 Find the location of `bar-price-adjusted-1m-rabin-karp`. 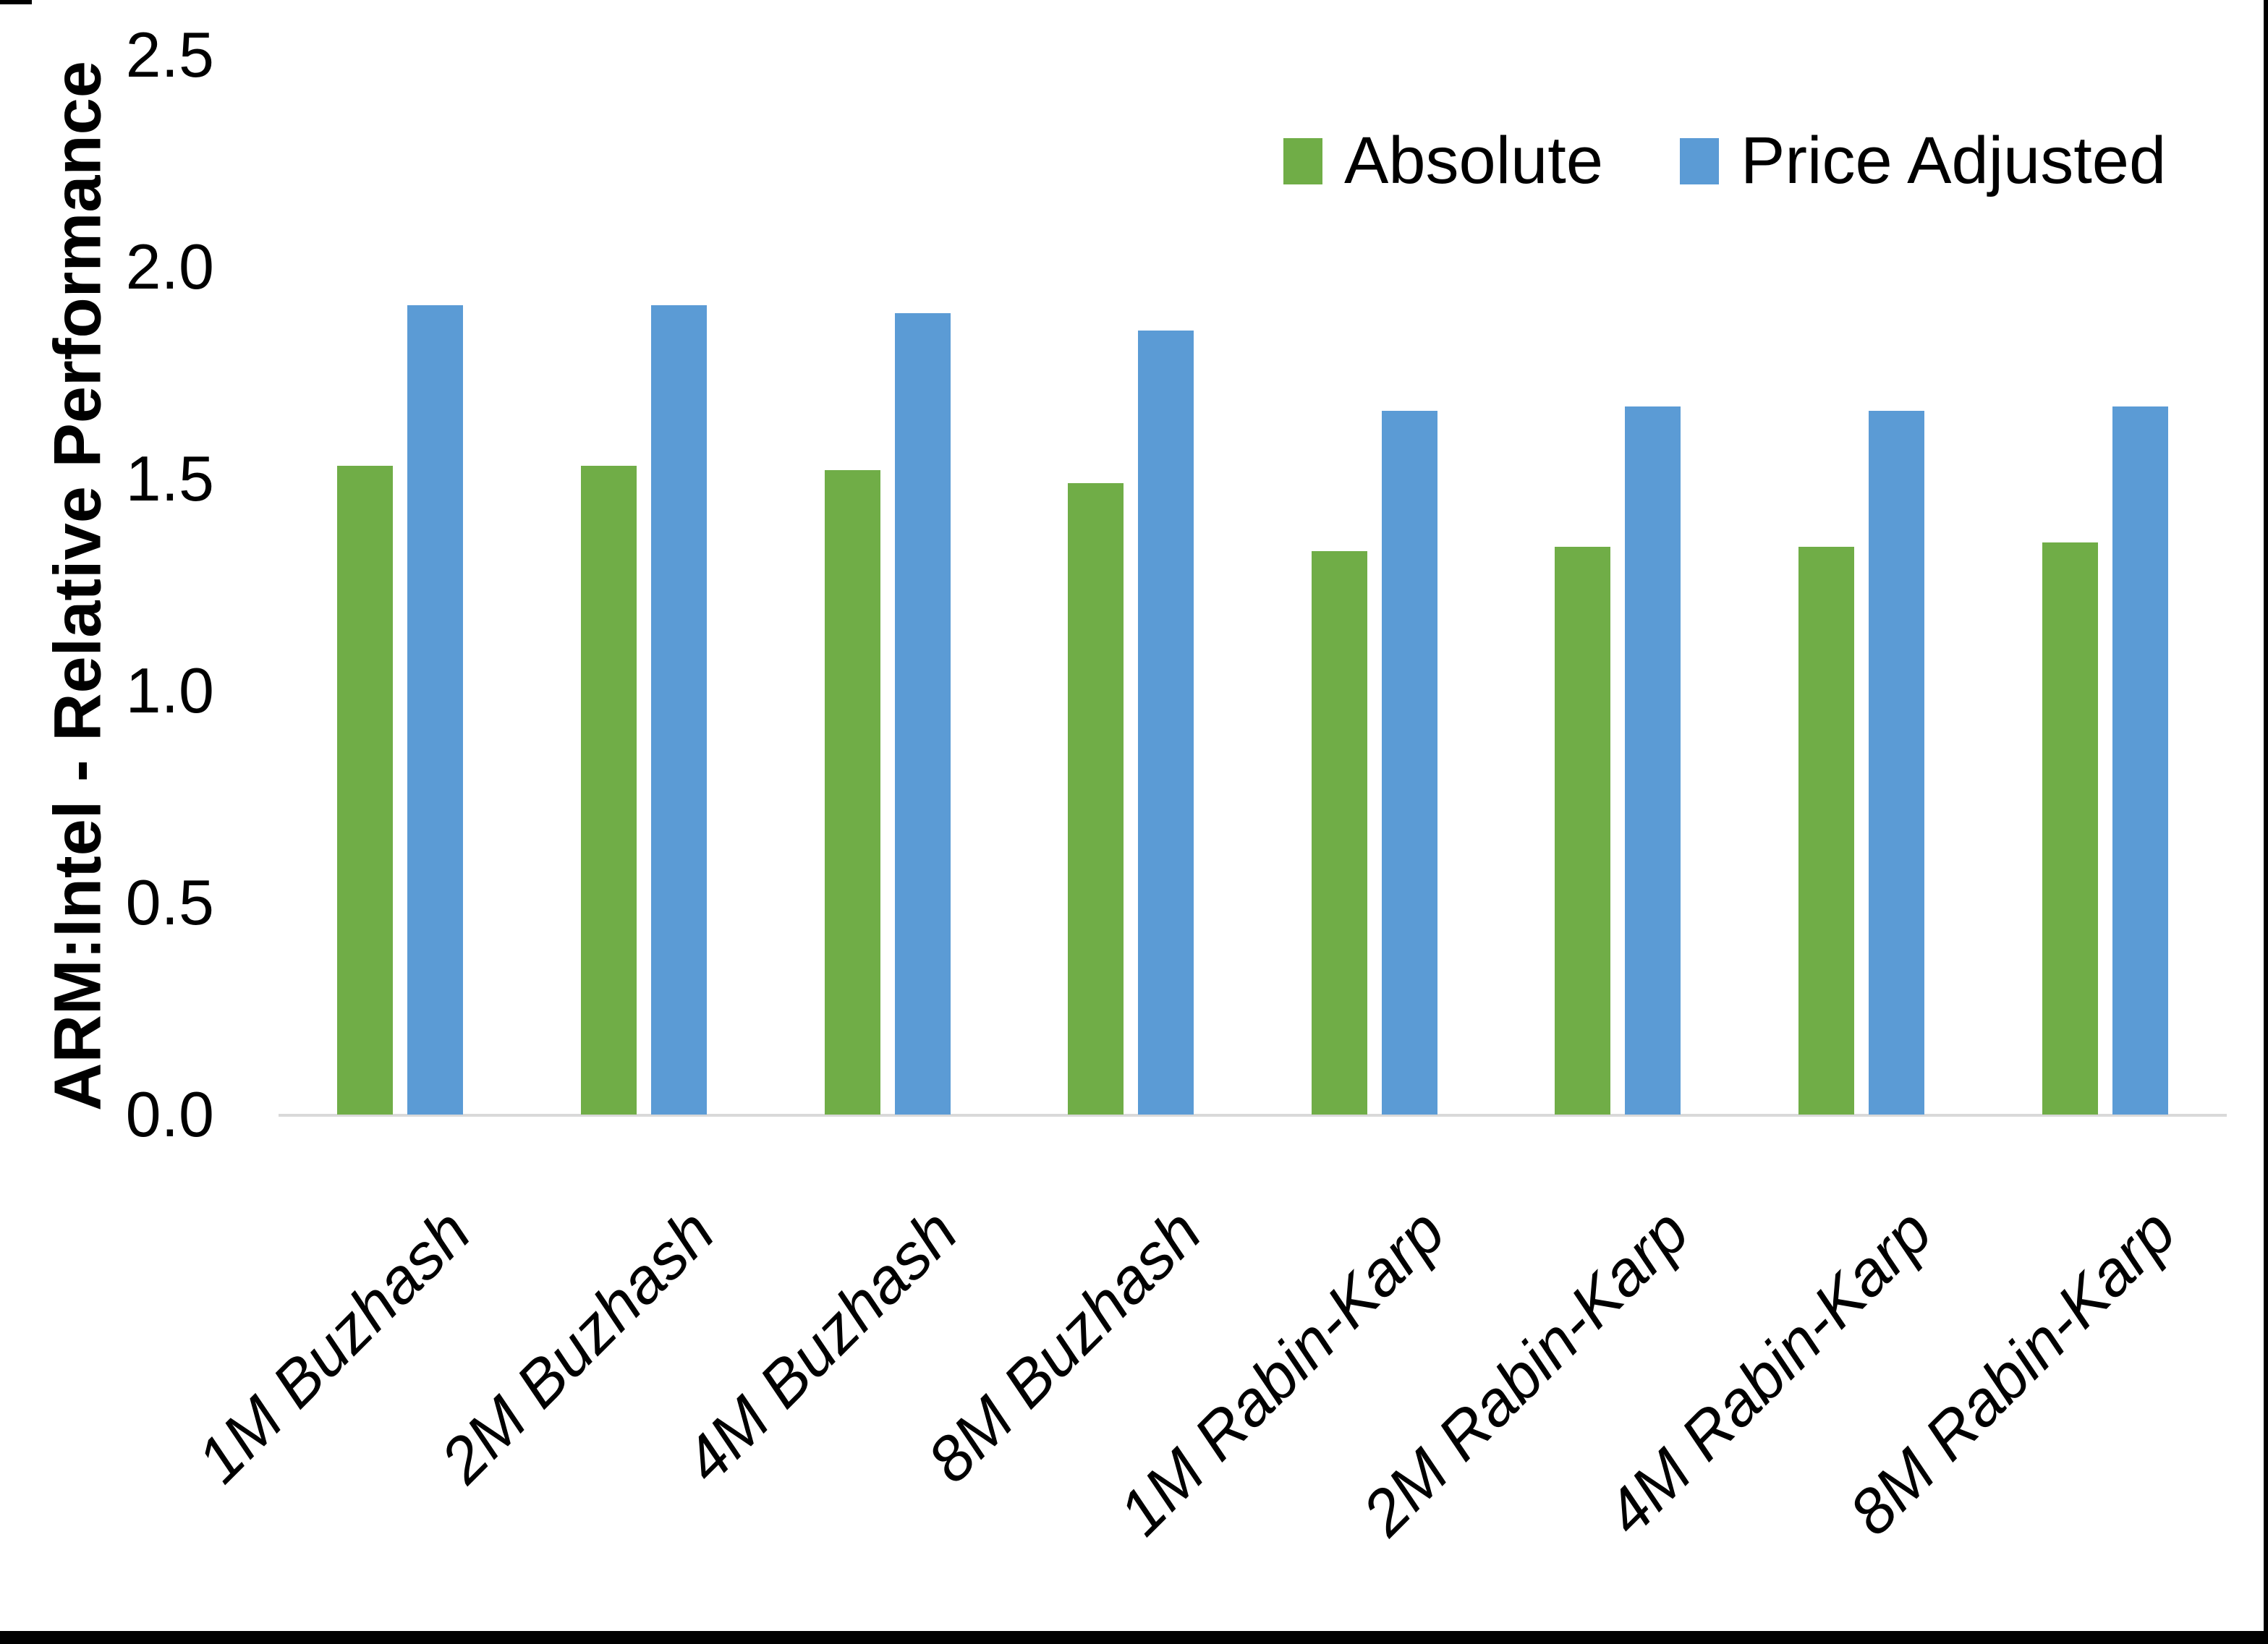

bar-price-adjusted-1m-rabin-karp is located at coordinates (1409, 763).